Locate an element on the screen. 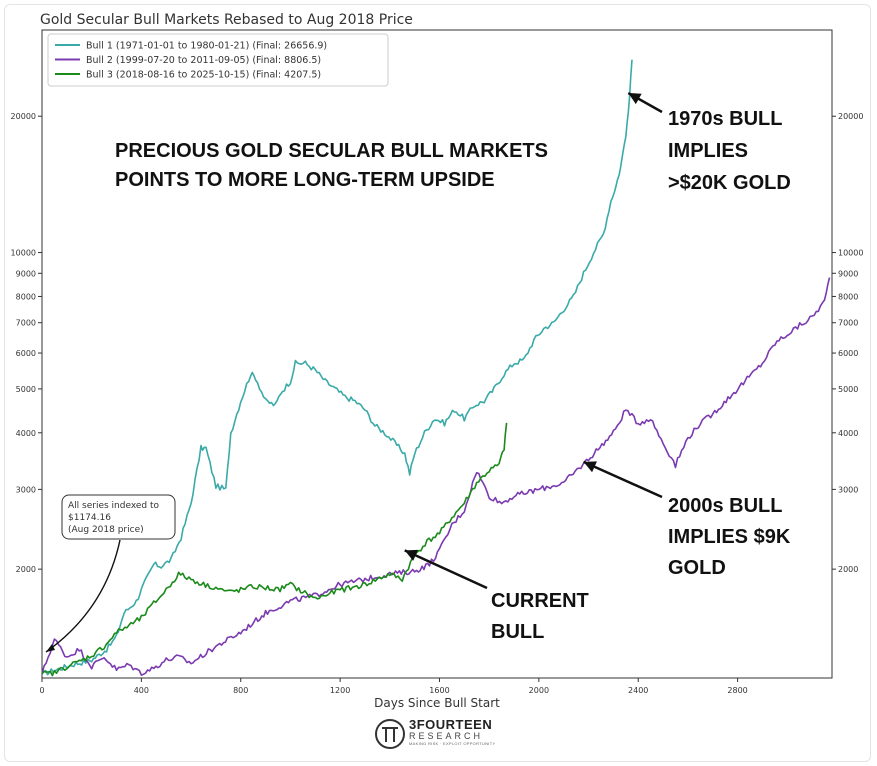 The image size is (877, 766). x-tick-label: 1600 is located at coordinates (439, 690).